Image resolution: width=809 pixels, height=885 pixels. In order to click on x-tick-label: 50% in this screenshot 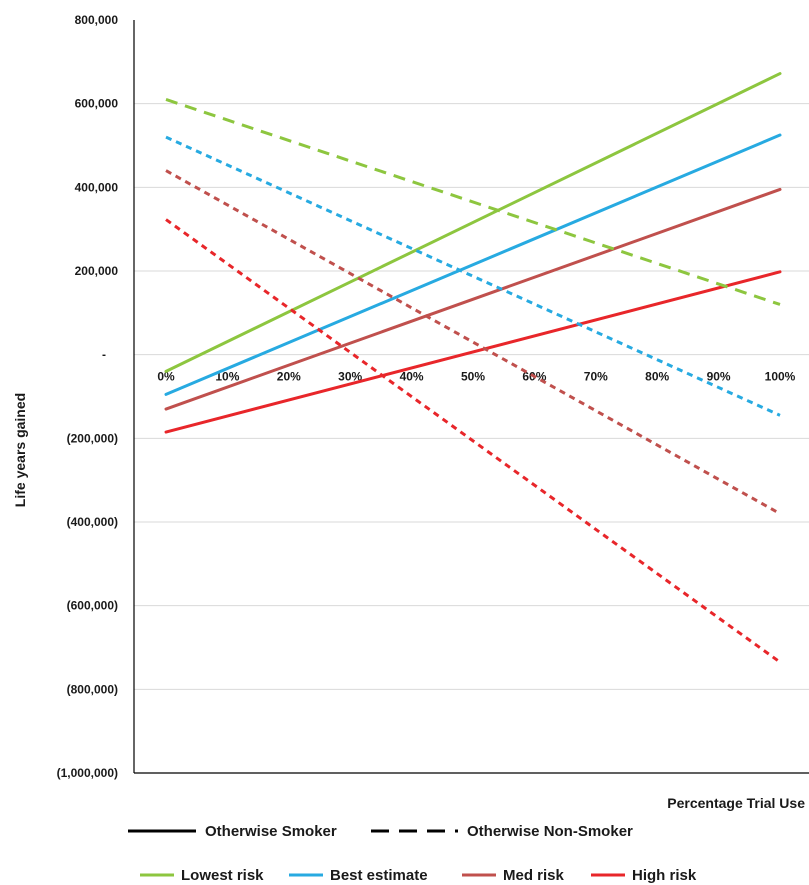, I will do `click(473, 377)`.